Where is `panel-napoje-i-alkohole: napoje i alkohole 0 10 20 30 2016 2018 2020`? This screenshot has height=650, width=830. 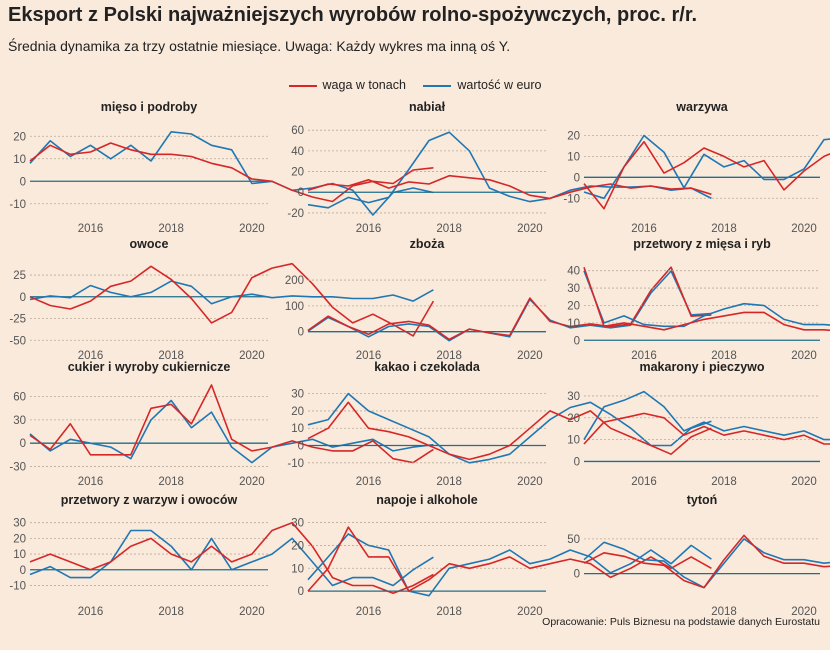 panel-napoje-i-alkohole: napoje i alkohole 0 10 20 30 2016 2018 2020 is located at coordinates (501, 555).